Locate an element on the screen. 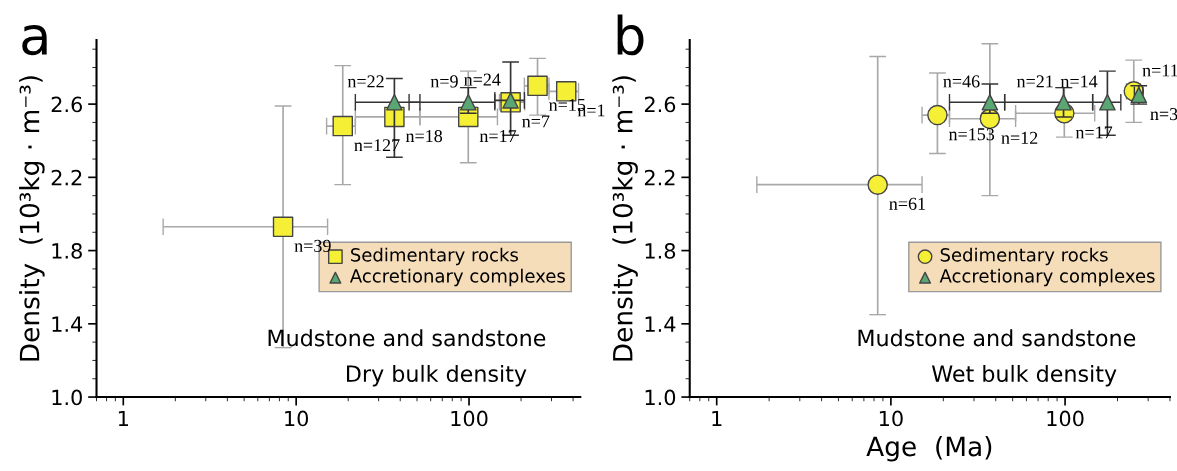 The width and height of the screenshot is (1177, 471). annotation: n=14 is located at coordinates (1079, 81).